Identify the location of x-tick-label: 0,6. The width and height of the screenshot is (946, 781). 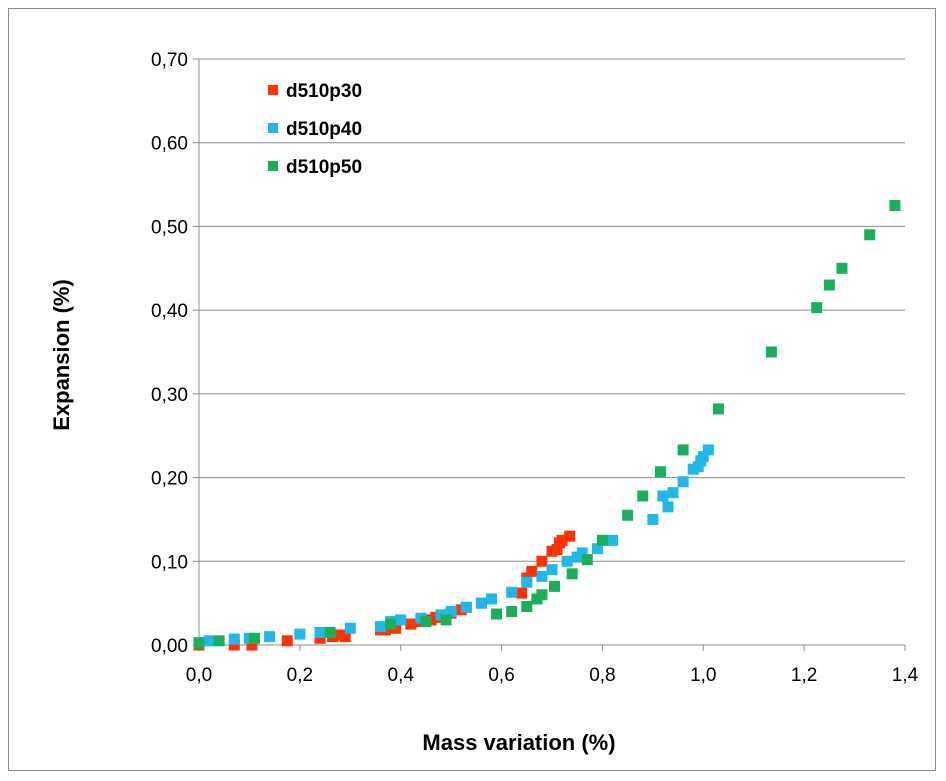
(501, 675).